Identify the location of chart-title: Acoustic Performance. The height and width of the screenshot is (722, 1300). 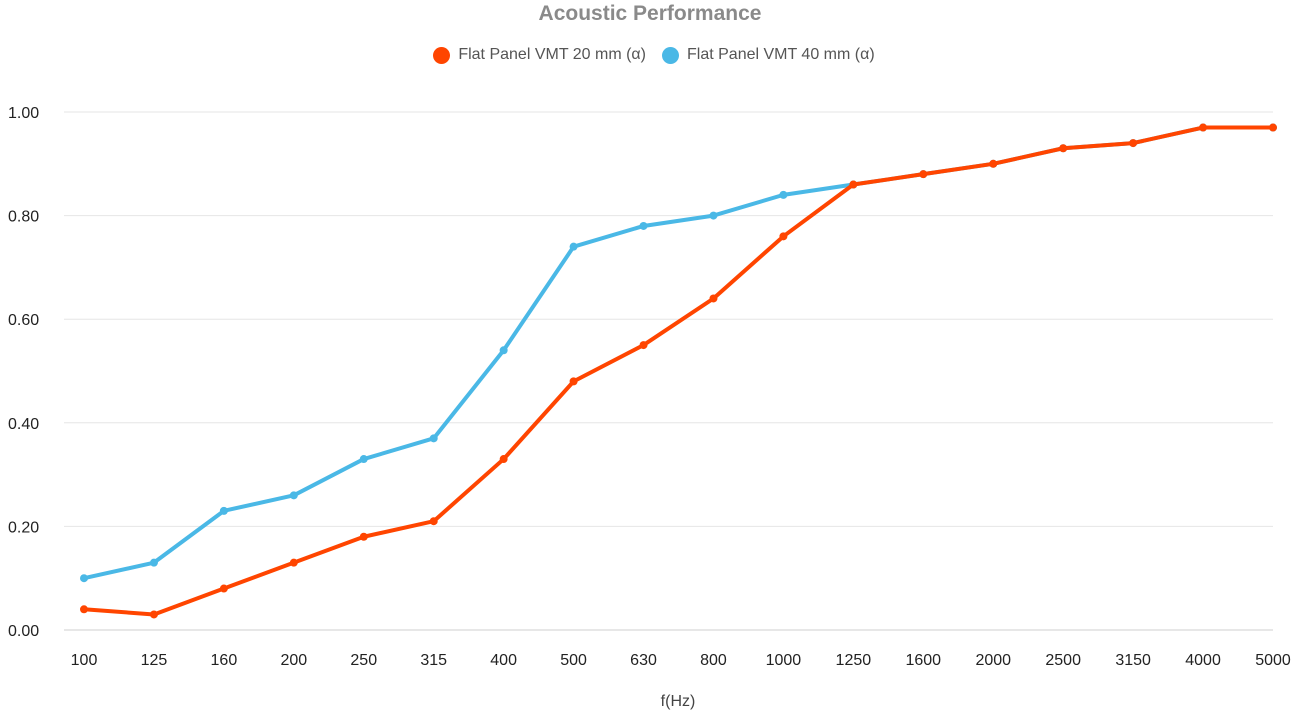
(650, 13).